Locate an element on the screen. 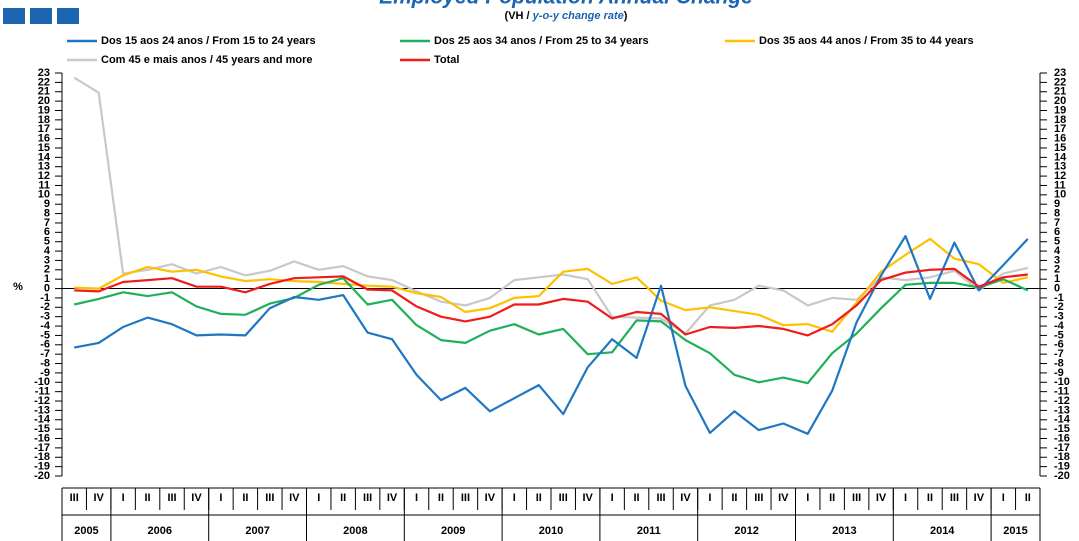 Image resolution: width=1079 pixels, height=541 pixels. subtitle-suffix: ) is located at coordinates (626, 16).